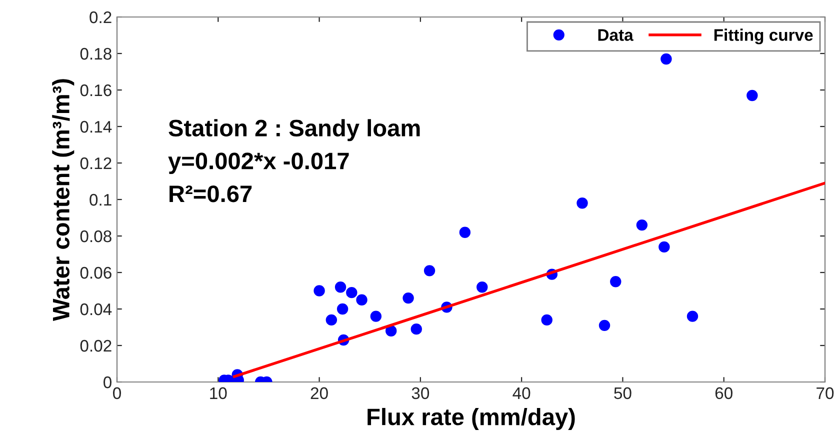 The image size is (837, 439). Describe the element at coordinates (96, 126) in the screenshot. I see `y-tick-label: 0.14` at that location.